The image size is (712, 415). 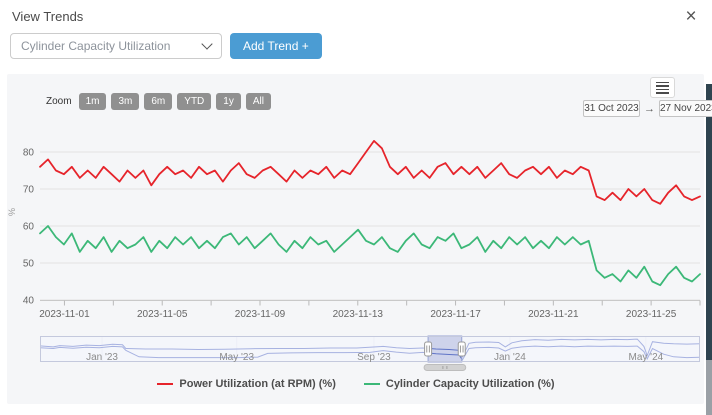 What do you see at coordinates (258, 101) in the screenshot?
I see `zoom-all-button: All` at bounding box center [258, 101].